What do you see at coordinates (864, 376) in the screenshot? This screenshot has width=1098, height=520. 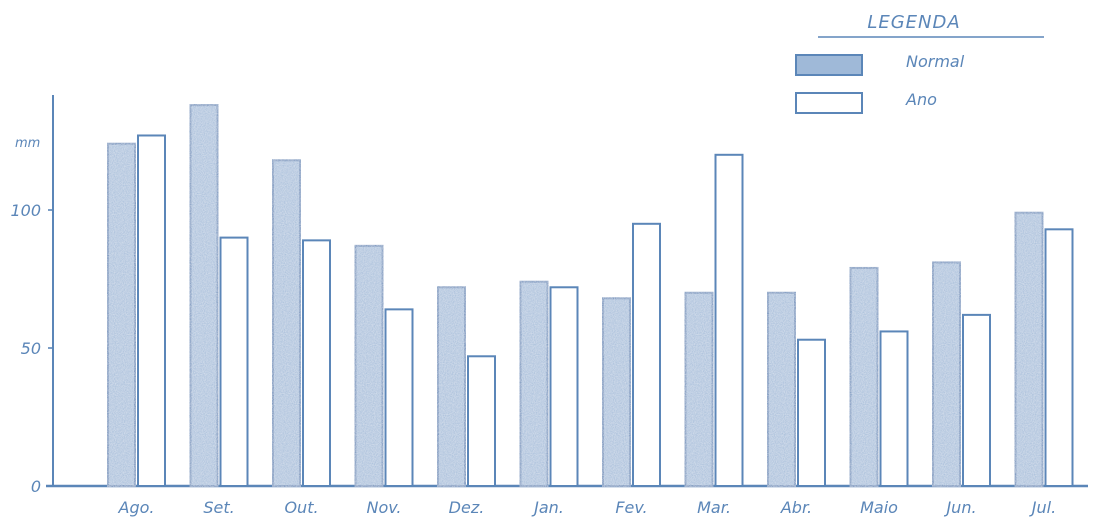 I see `bar-normal-maio` at bounding box center [864, 376].